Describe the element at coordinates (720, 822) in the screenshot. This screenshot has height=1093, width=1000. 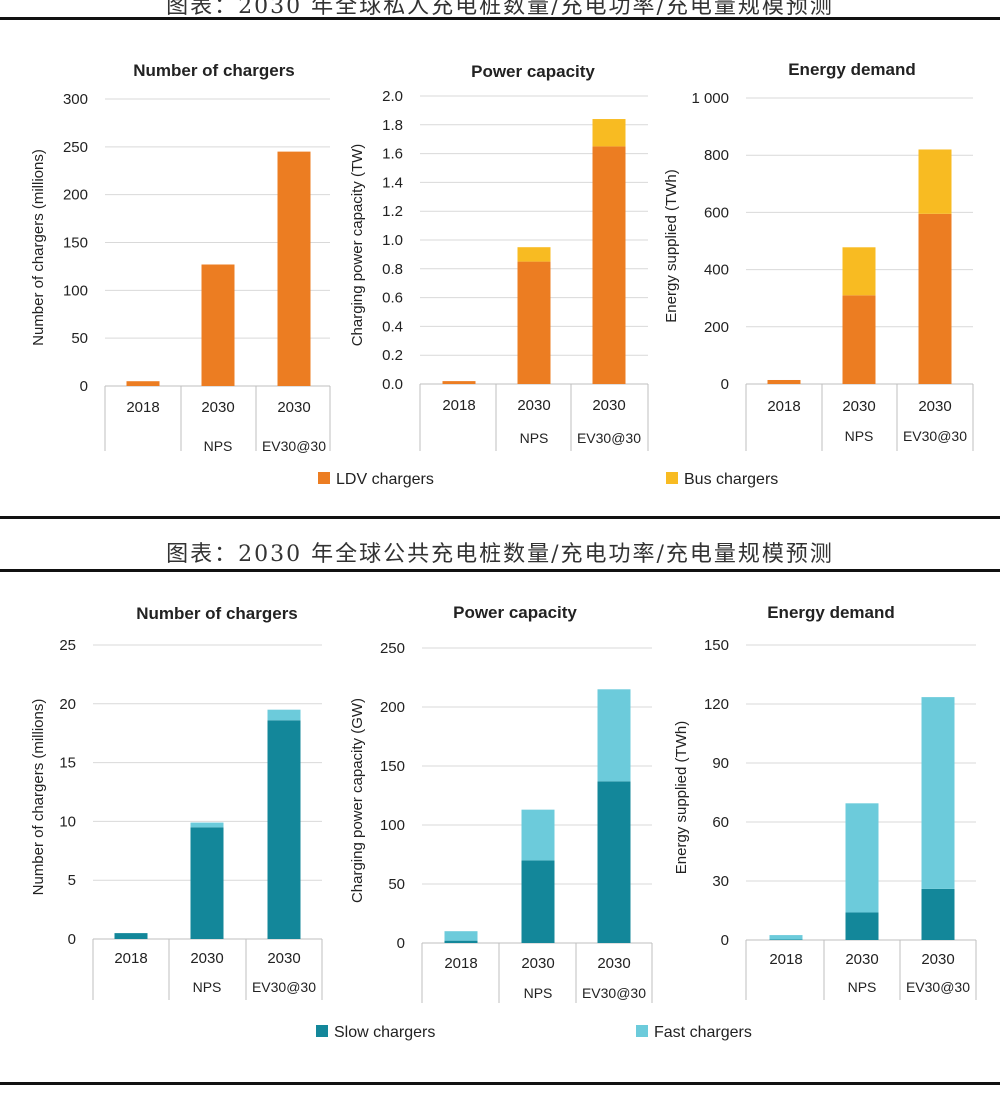
I see `y-tick-label: 60` at that location.